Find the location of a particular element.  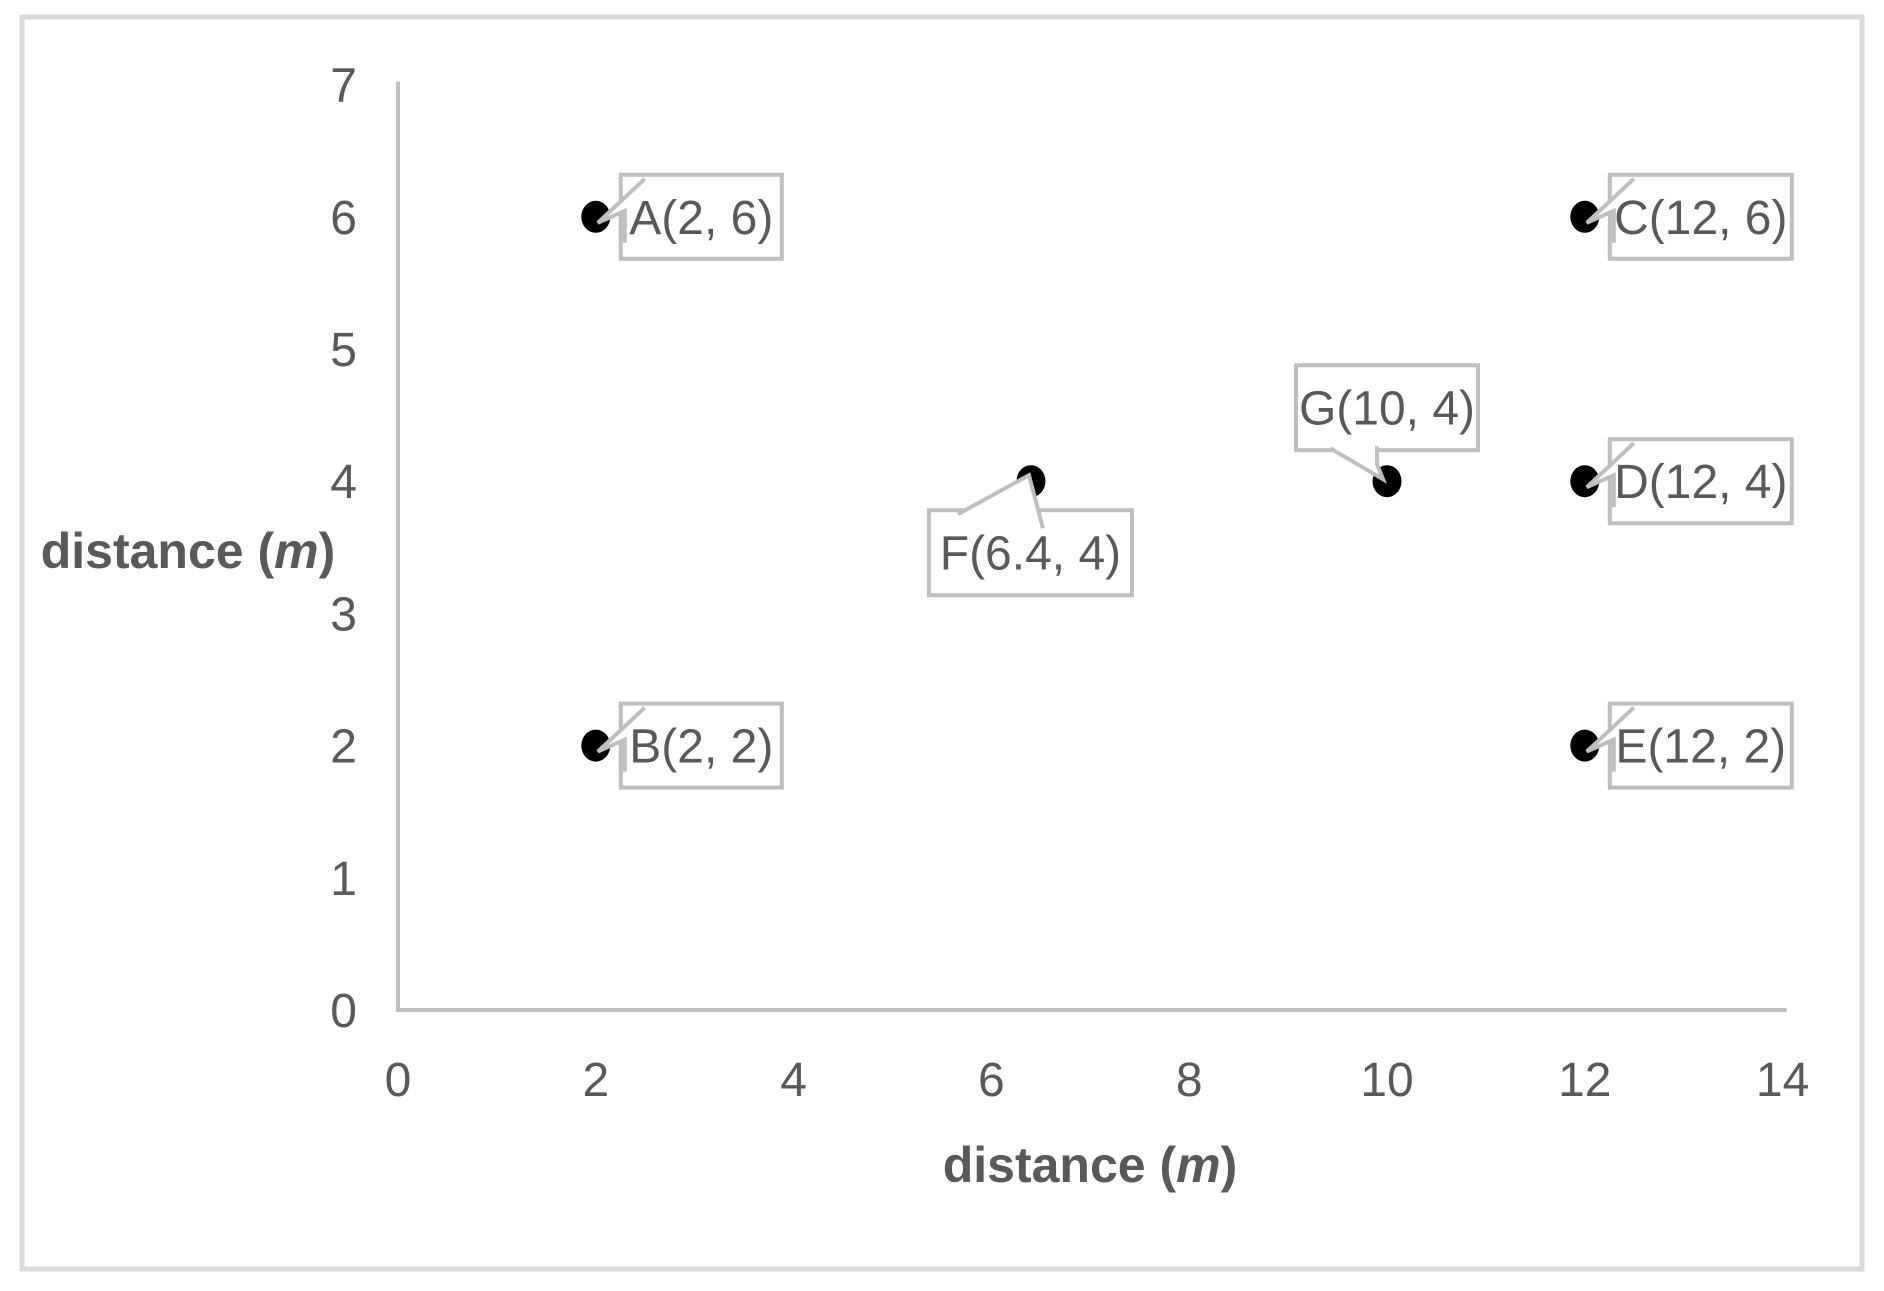

y-tick-label: 1 is located at coordinates (343, 879).